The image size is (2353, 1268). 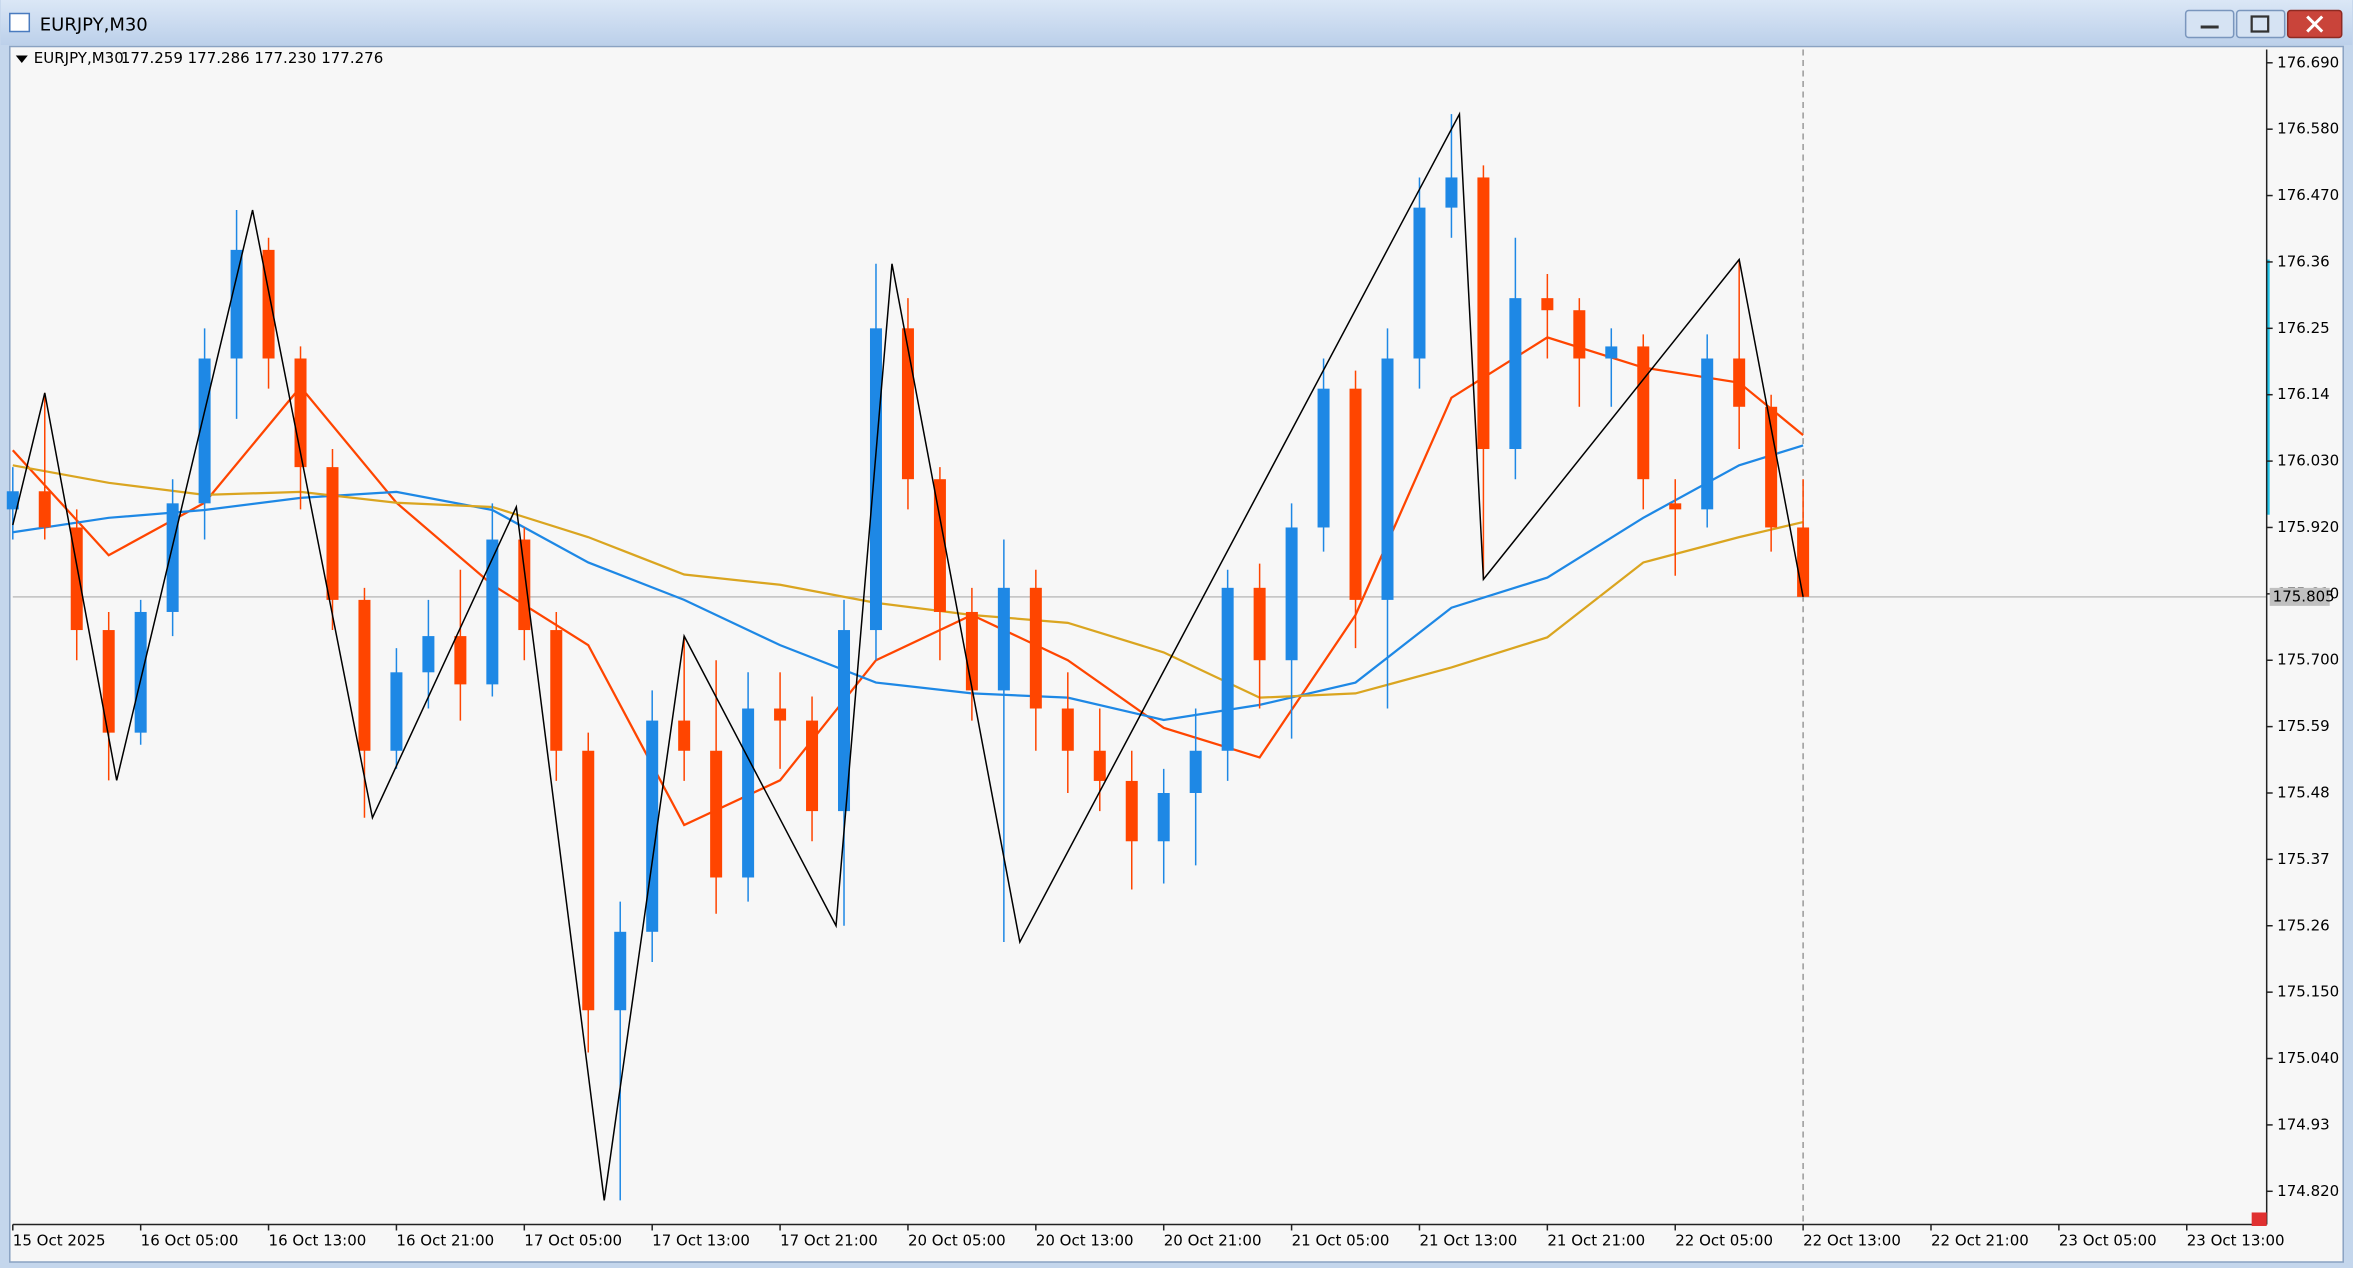 I want to click on moving-average, so click(x=908, y=581).